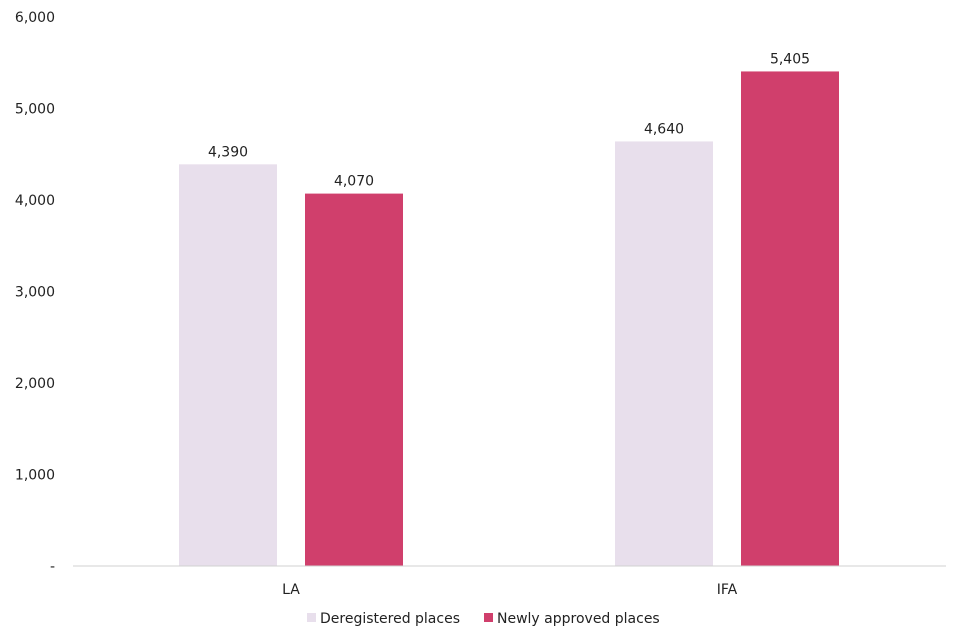 This screenshot has height=640, width=960. I want to click on bar-la-newly-approved, so click(354, 379).